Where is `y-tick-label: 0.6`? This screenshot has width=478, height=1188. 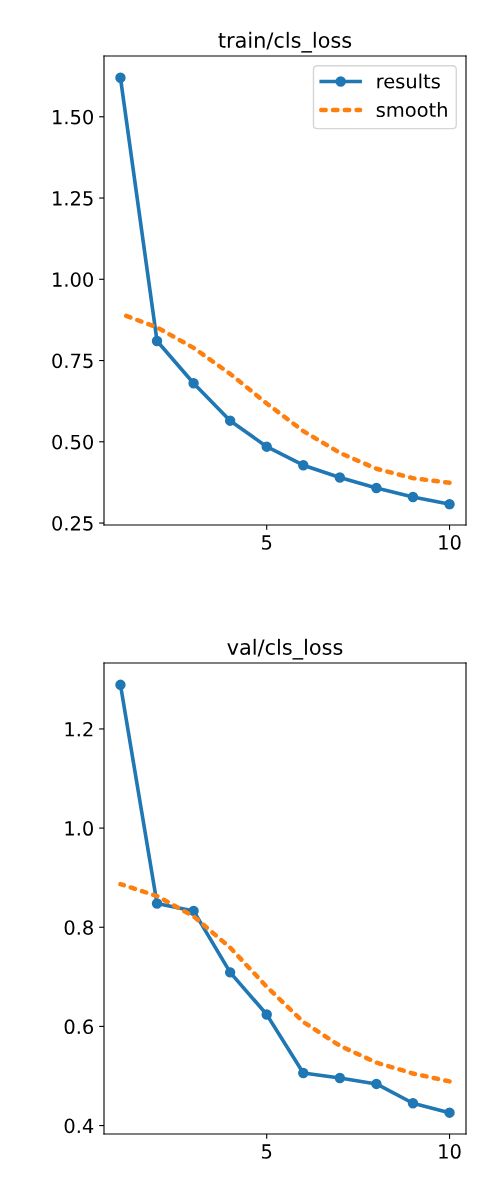 y-tick-label: 0.6 is located at coordinates (79, 1027).